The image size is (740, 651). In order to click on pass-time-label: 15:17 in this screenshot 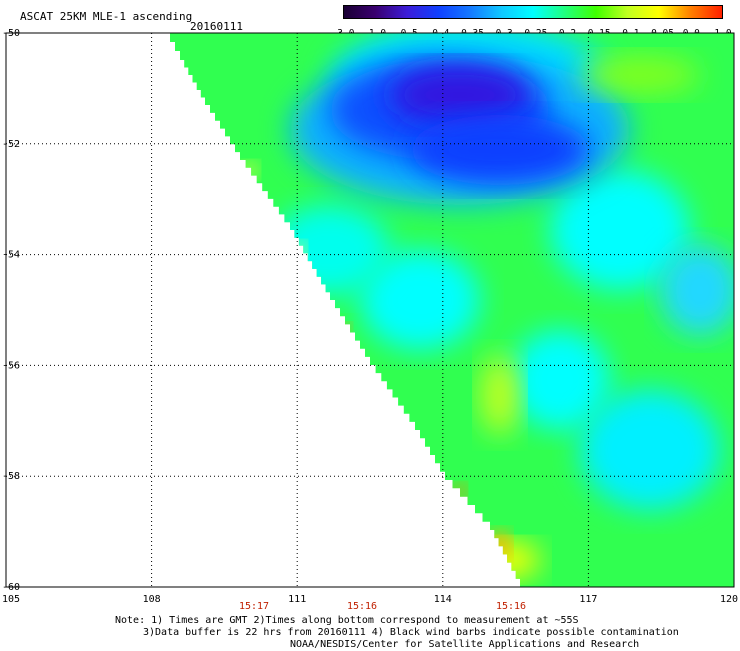, I will do `click(254, 606)`.